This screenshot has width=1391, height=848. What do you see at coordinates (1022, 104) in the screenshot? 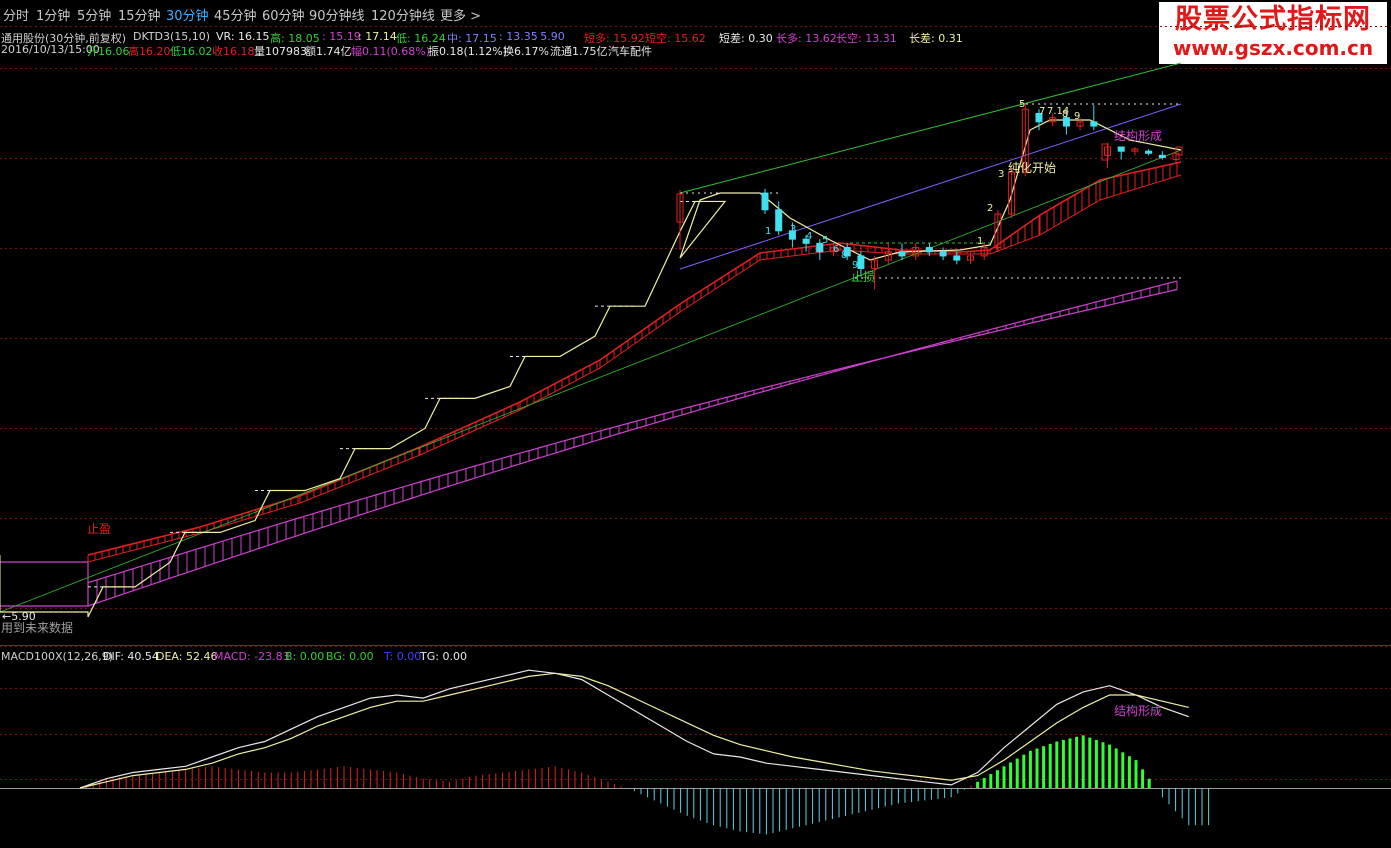
I see `seq-up-5: 5` at bounding box center [1022, 104].